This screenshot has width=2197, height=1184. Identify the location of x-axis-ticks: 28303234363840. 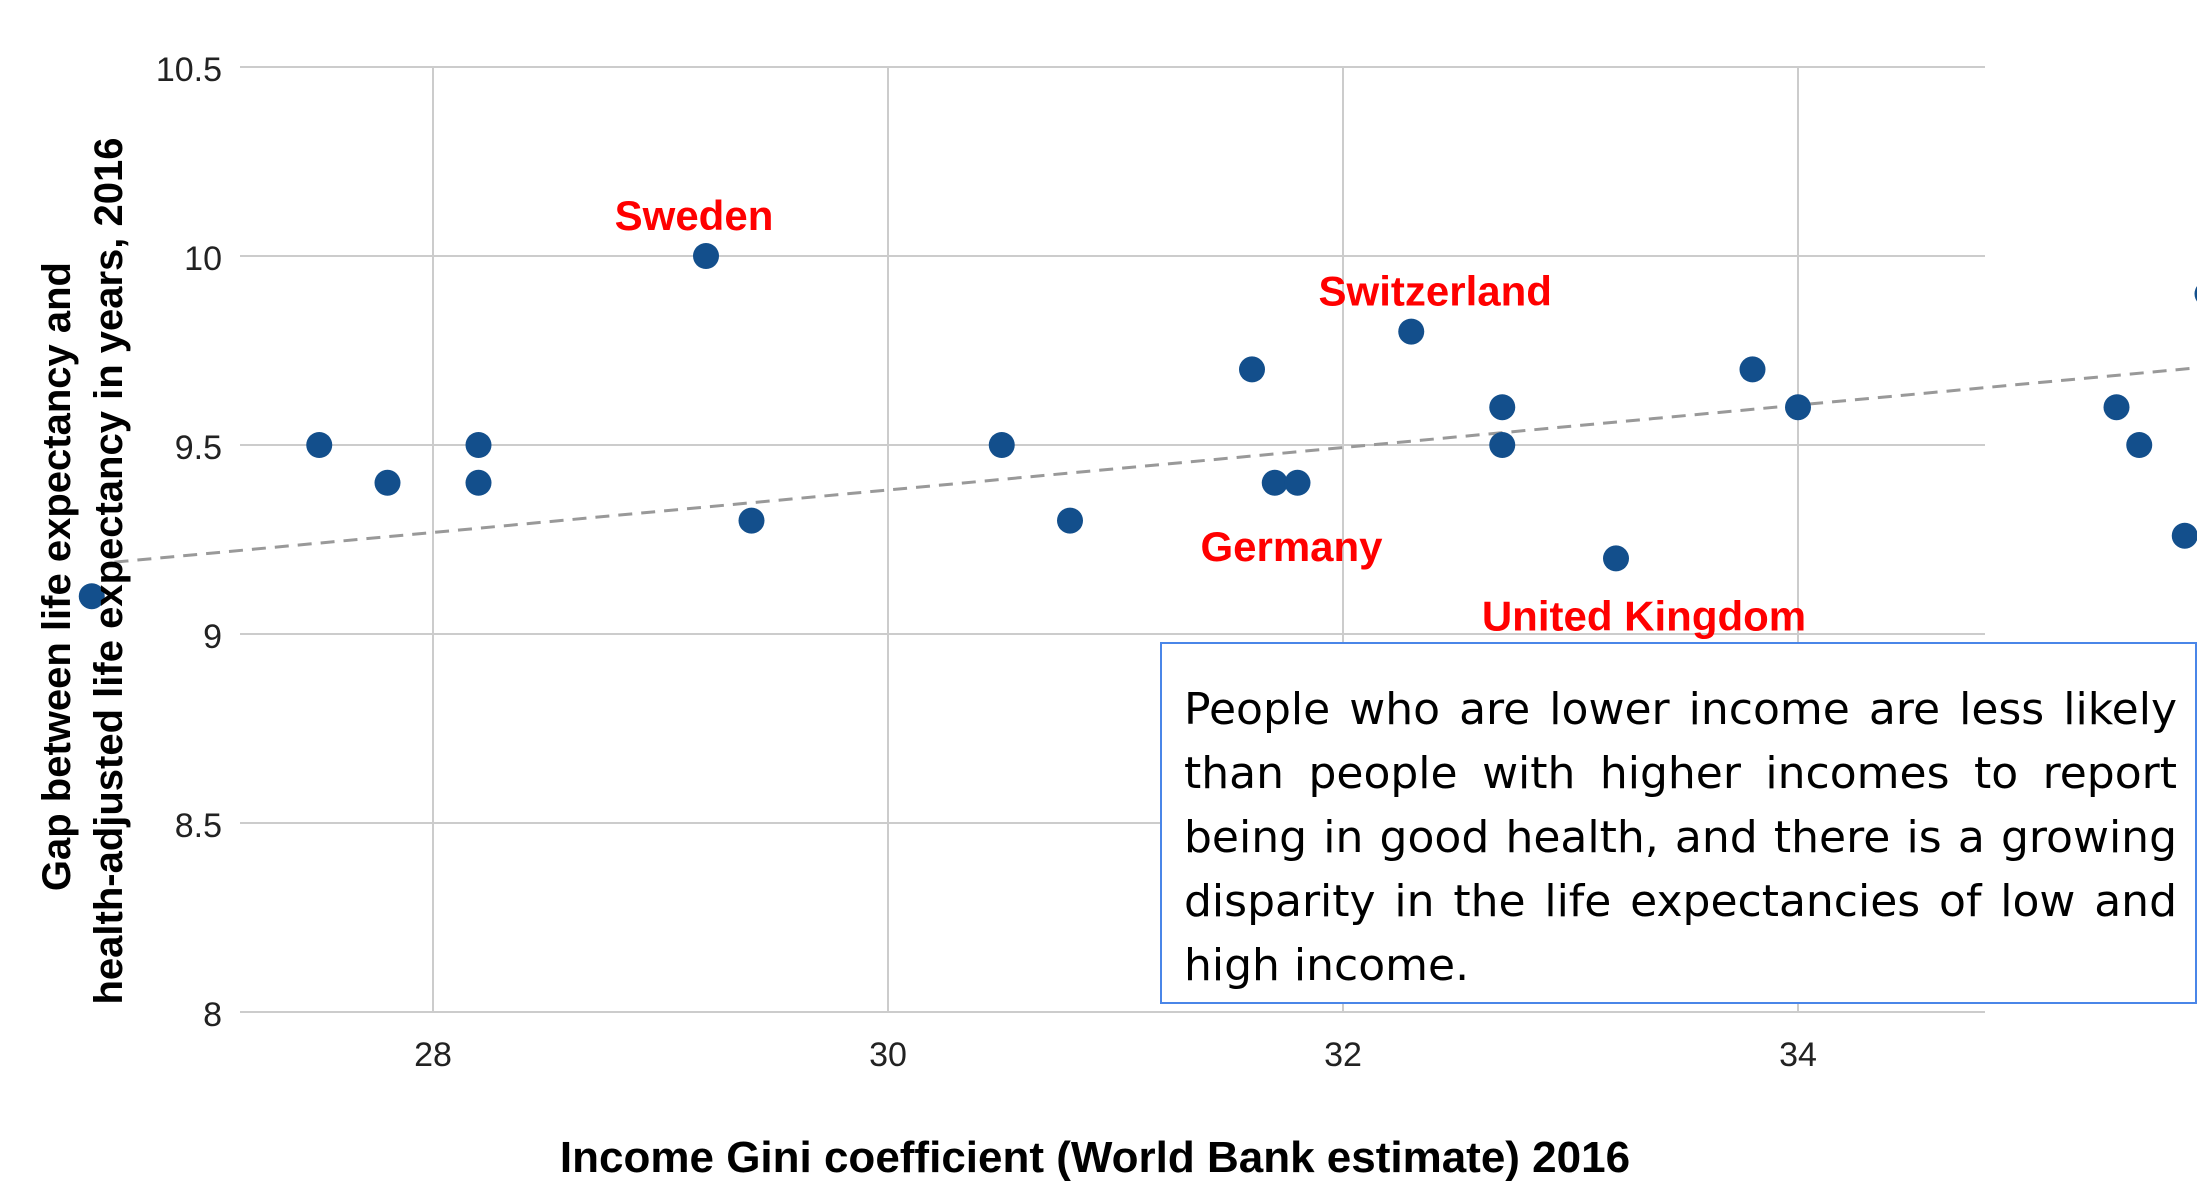
(1115, 1055).